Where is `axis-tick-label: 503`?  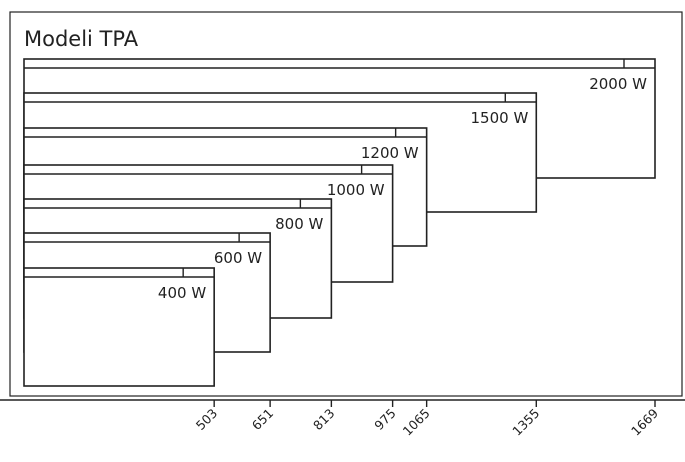
axis-tick-label: 503 is located at coordinates (206, 419).